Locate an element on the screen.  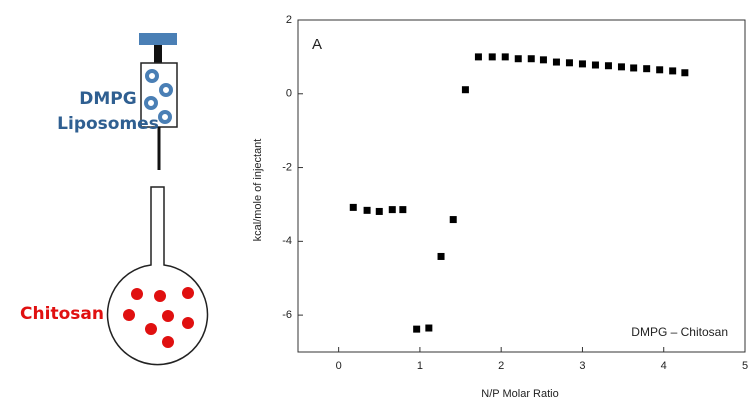
flask is located at coordinates (157, 276).